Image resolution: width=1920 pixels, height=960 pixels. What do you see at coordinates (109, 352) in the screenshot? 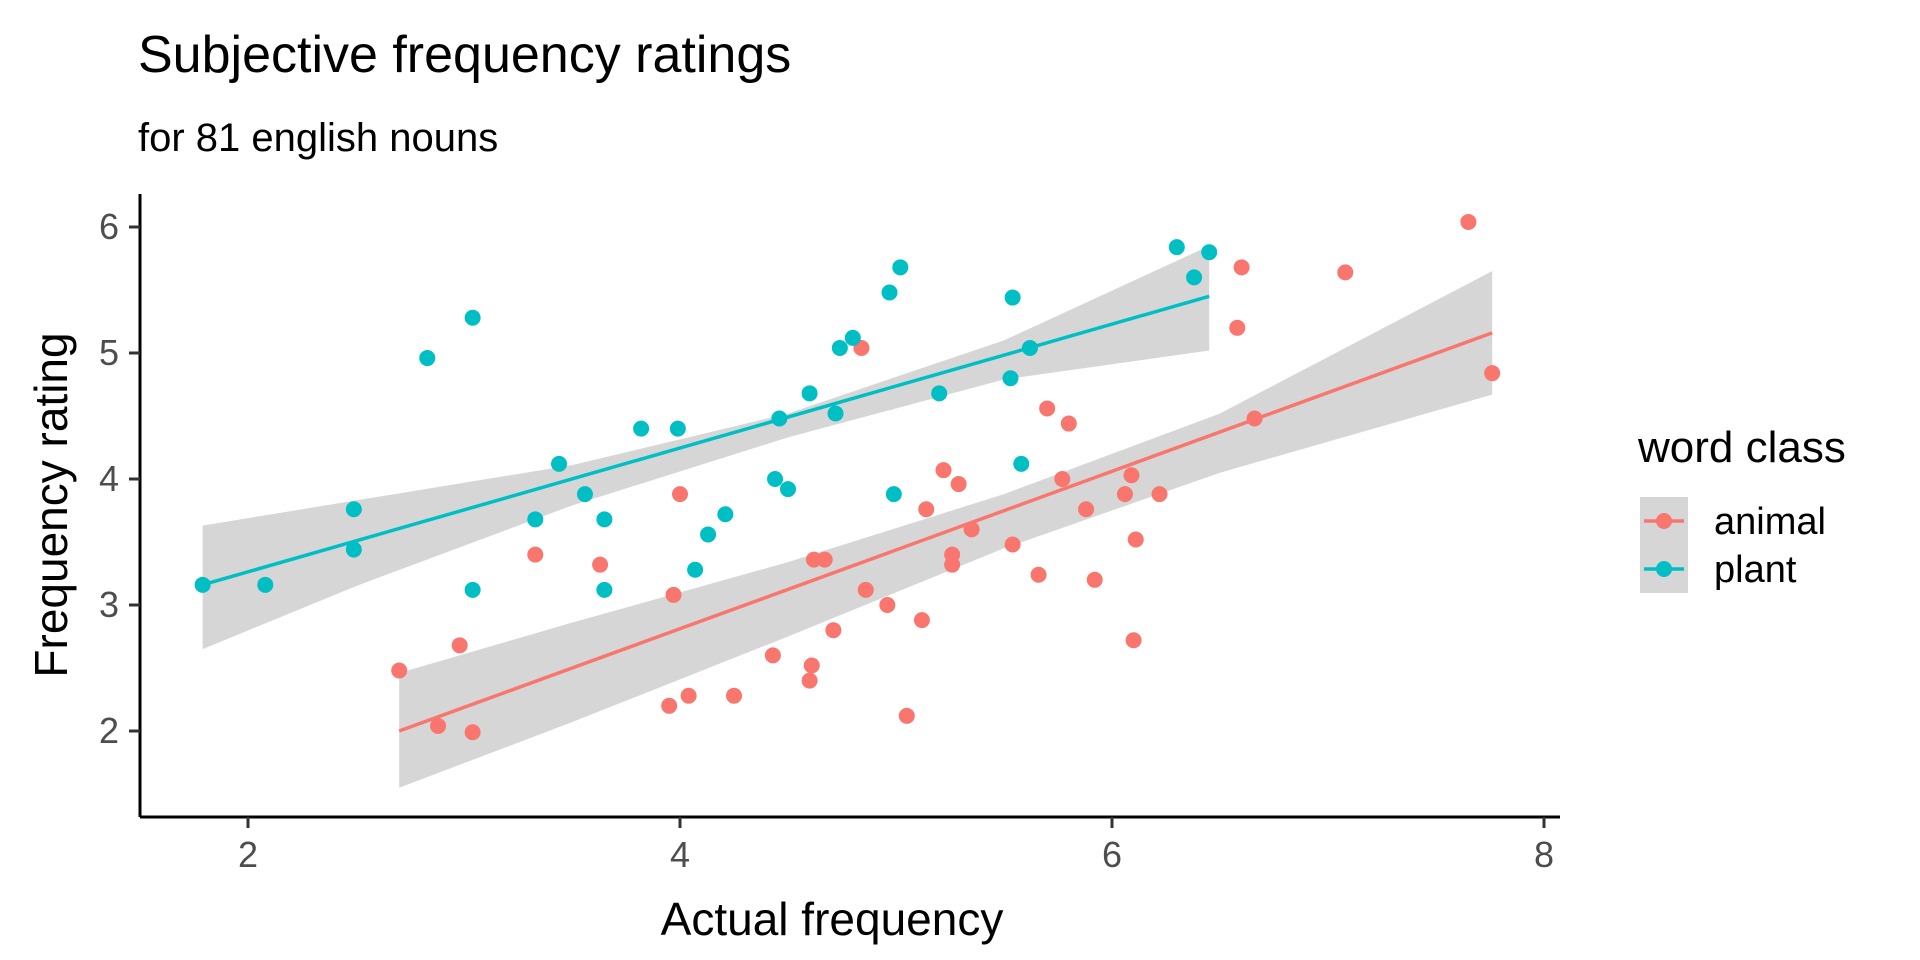
I see `y-tick-label: 5` at bounding box center [109, 352].